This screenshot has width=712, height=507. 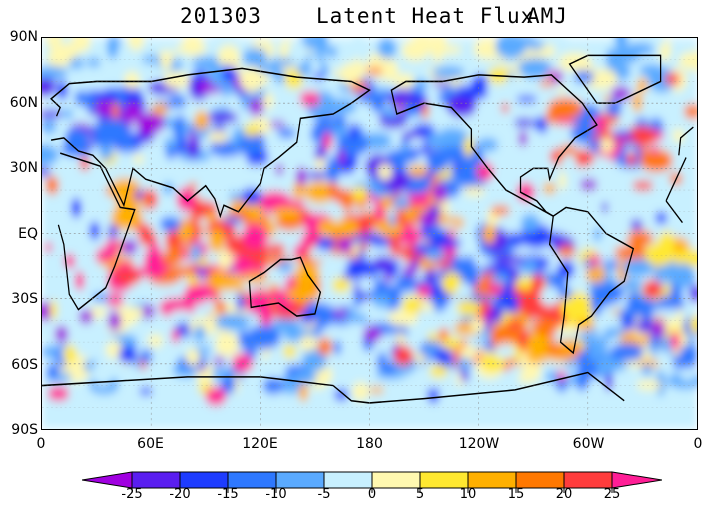 What do you see at coordinates (107, 480) in the screenshot?
I see `colorbar-low-arrow` at bounding box center [107, 480].